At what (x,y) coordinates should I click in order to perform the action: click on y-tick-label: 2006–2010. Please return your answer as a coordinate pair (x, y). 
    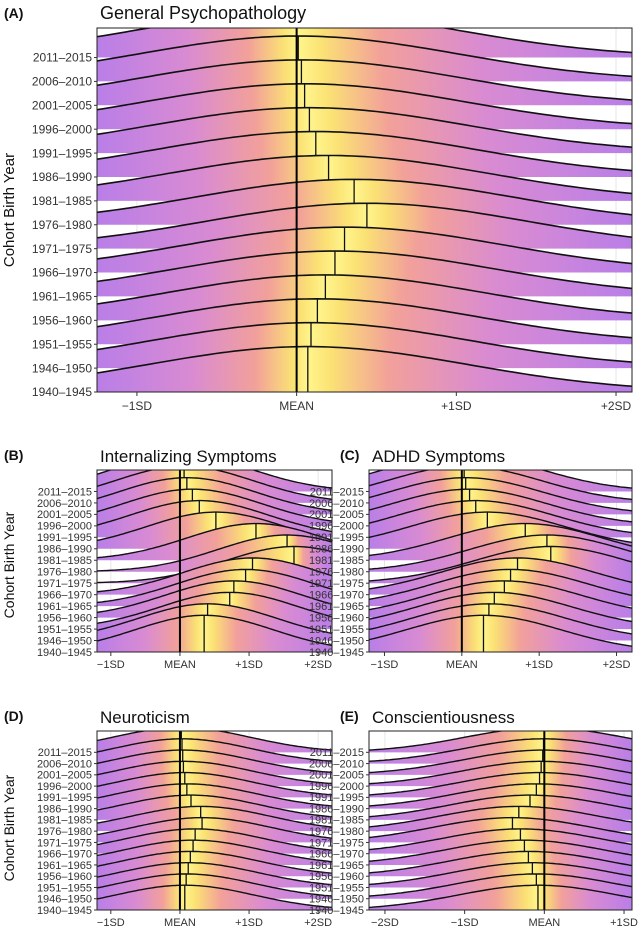
    Looking at the image, I should click on (336, 504).